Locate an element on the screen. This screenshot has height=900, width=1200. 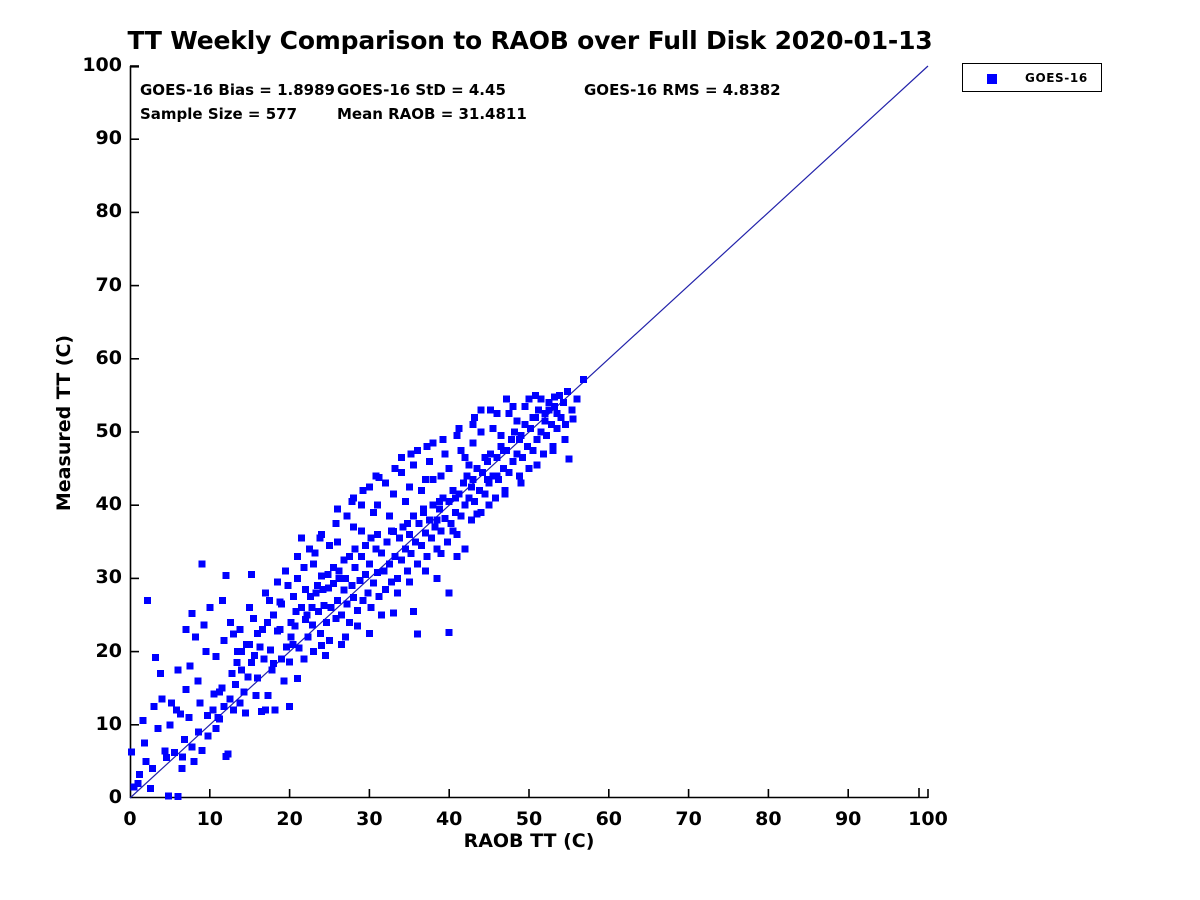
y-tick-label: 30 is located at coordinates (108, 577).